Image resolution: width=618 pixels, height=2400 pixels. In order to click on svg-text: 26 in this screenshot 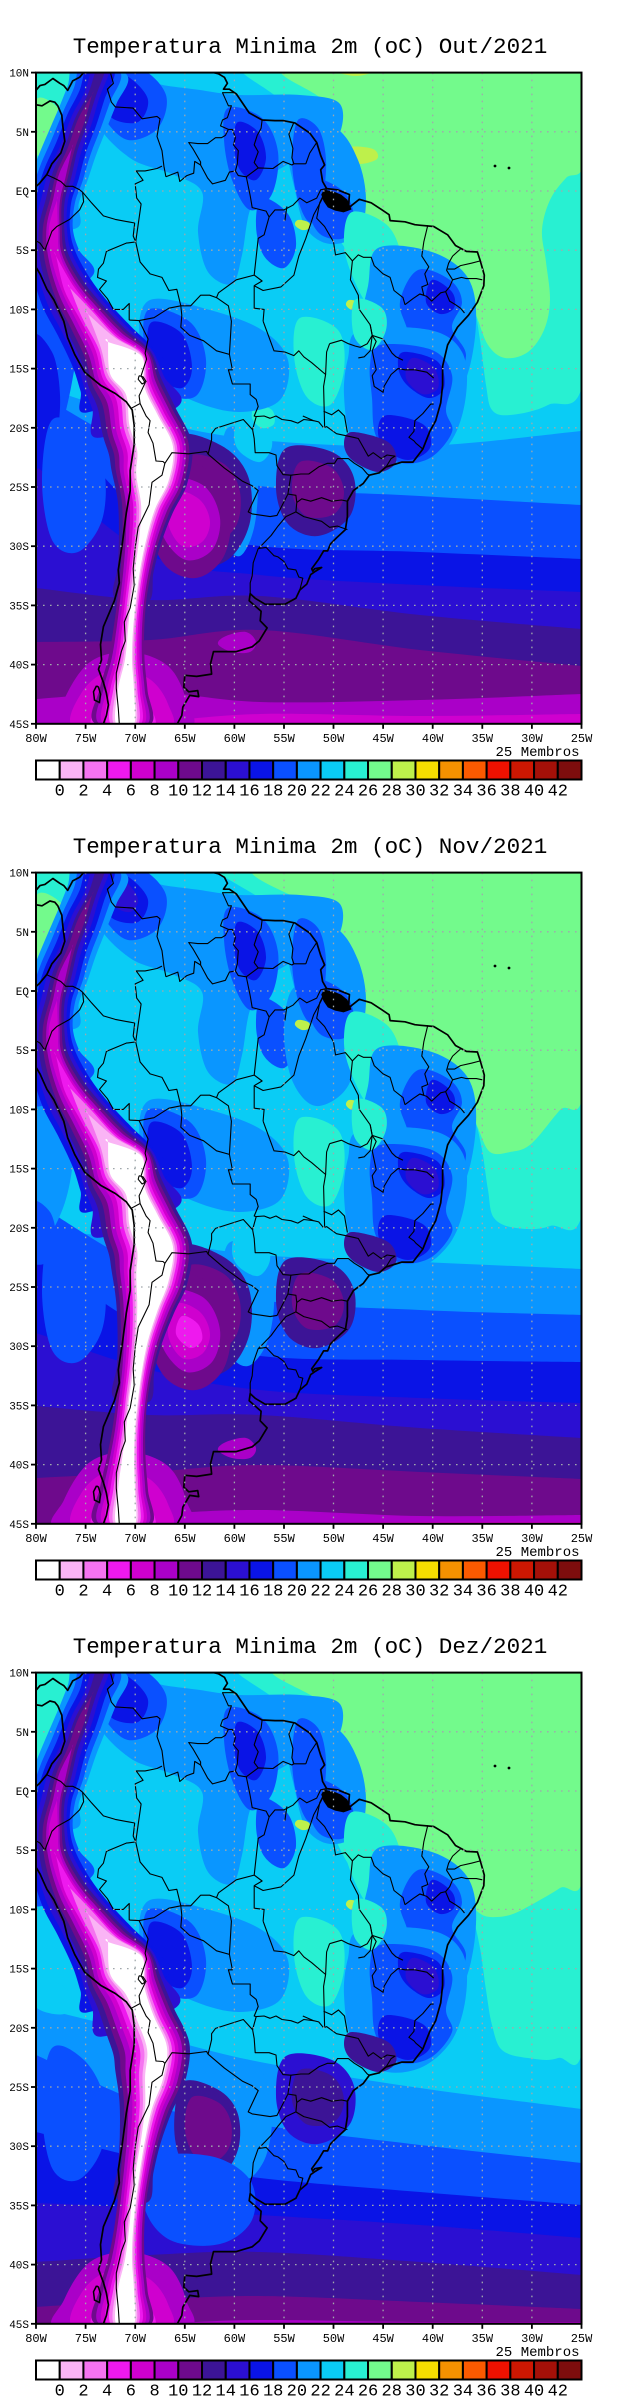, I will do `click(368, 1592)`.